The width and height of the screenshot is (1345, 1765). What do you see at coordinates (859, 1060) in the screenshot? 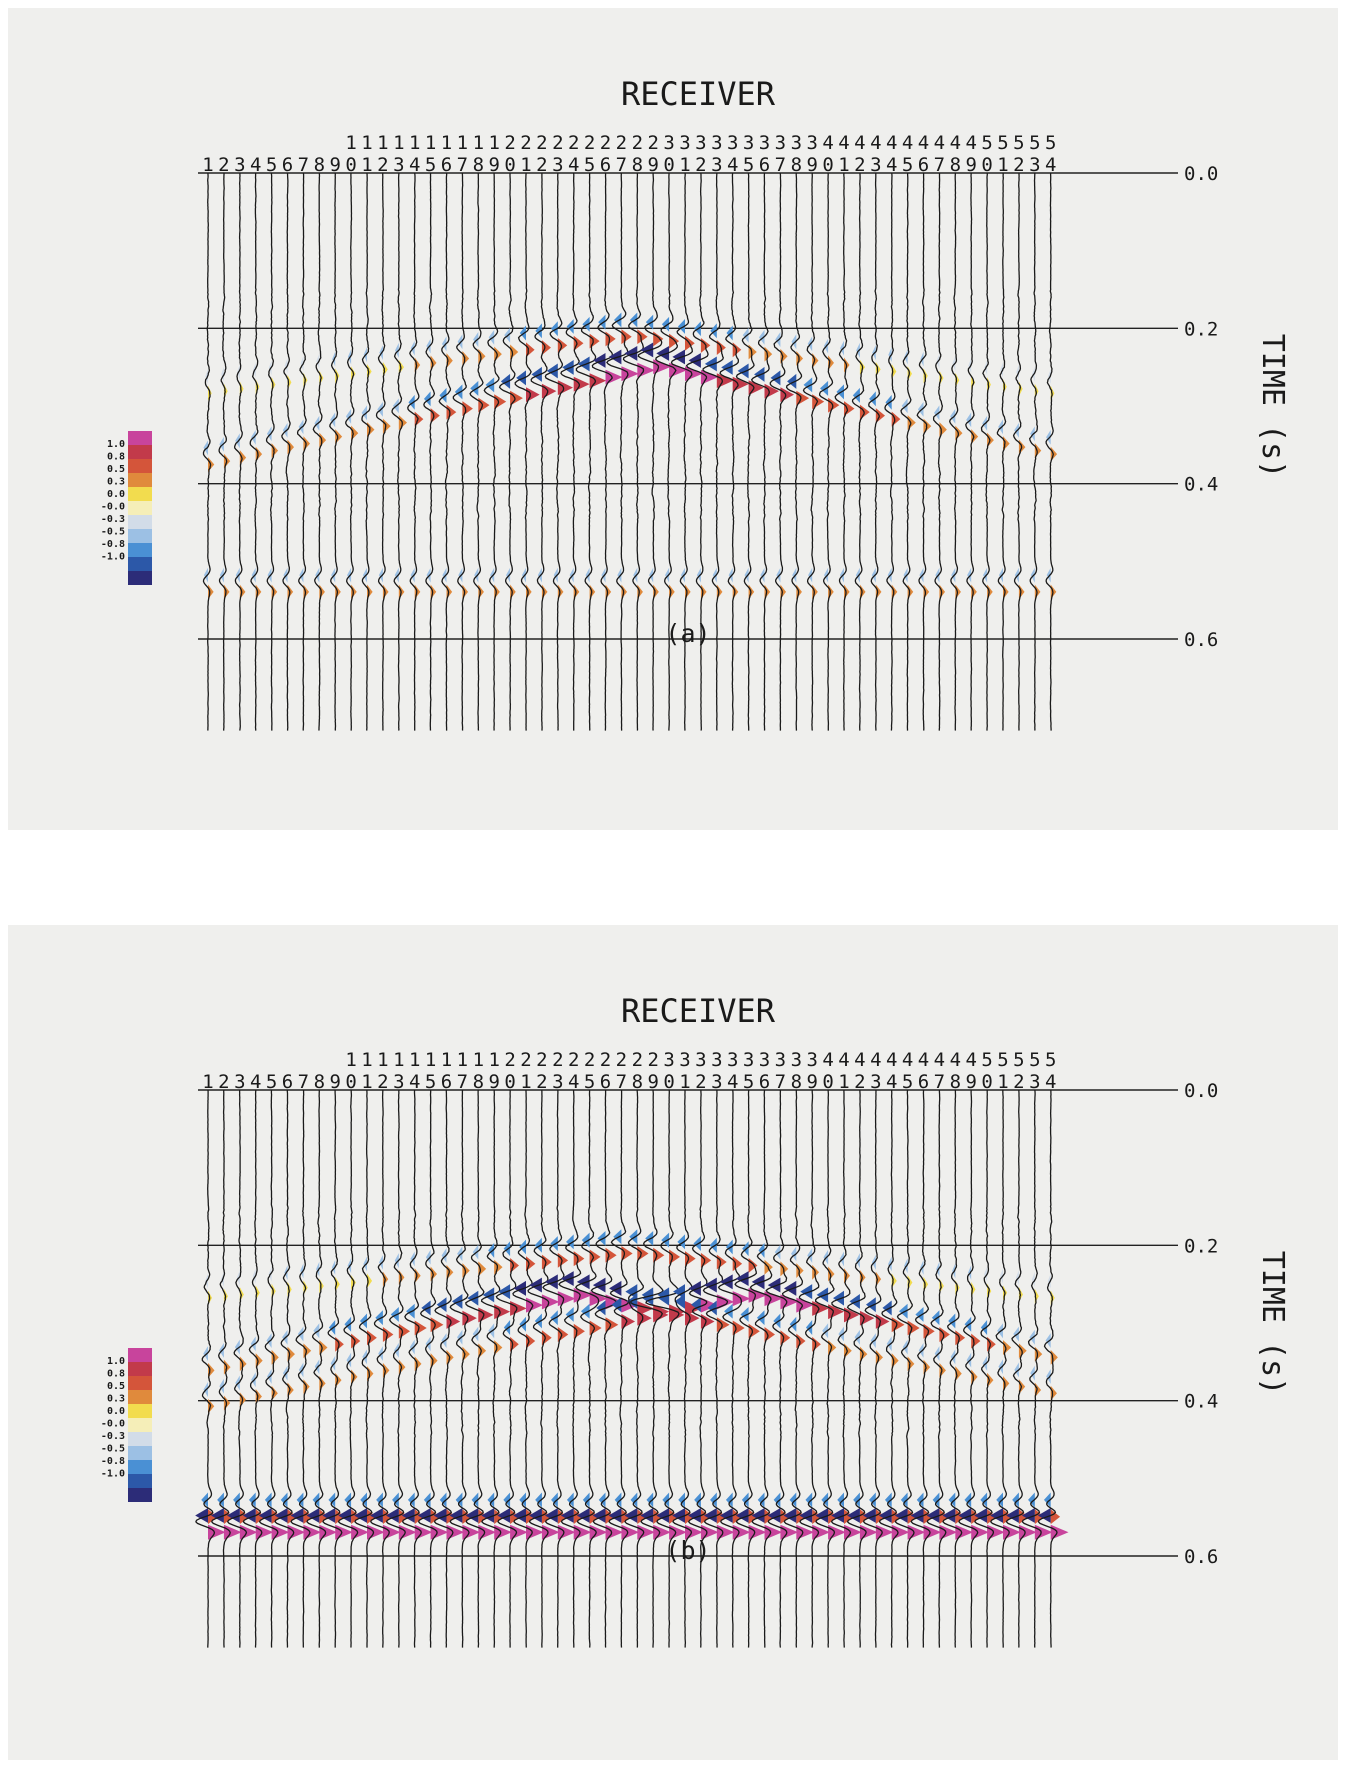
I see `receiver-tick-tens-42: 4` at bounding box center [859, 1060].